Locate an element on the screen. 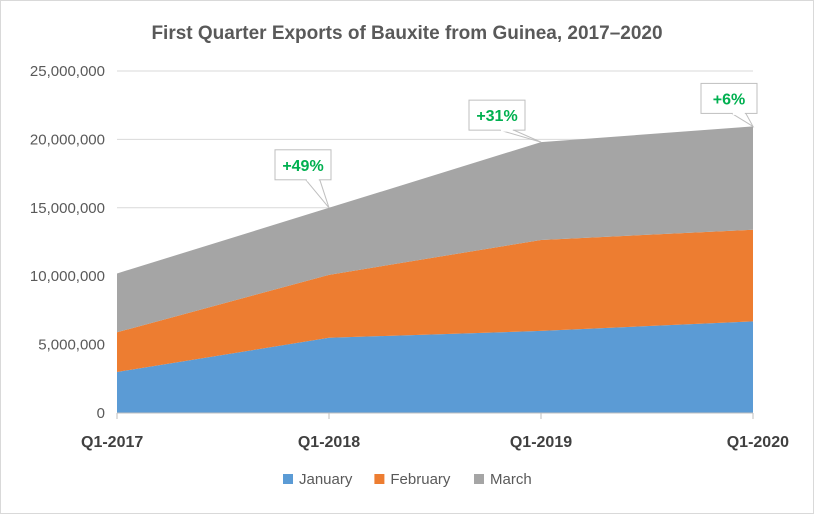 This screenshot has height=514, width=814. callout-label: +6% is located at coordinates (729, 99).